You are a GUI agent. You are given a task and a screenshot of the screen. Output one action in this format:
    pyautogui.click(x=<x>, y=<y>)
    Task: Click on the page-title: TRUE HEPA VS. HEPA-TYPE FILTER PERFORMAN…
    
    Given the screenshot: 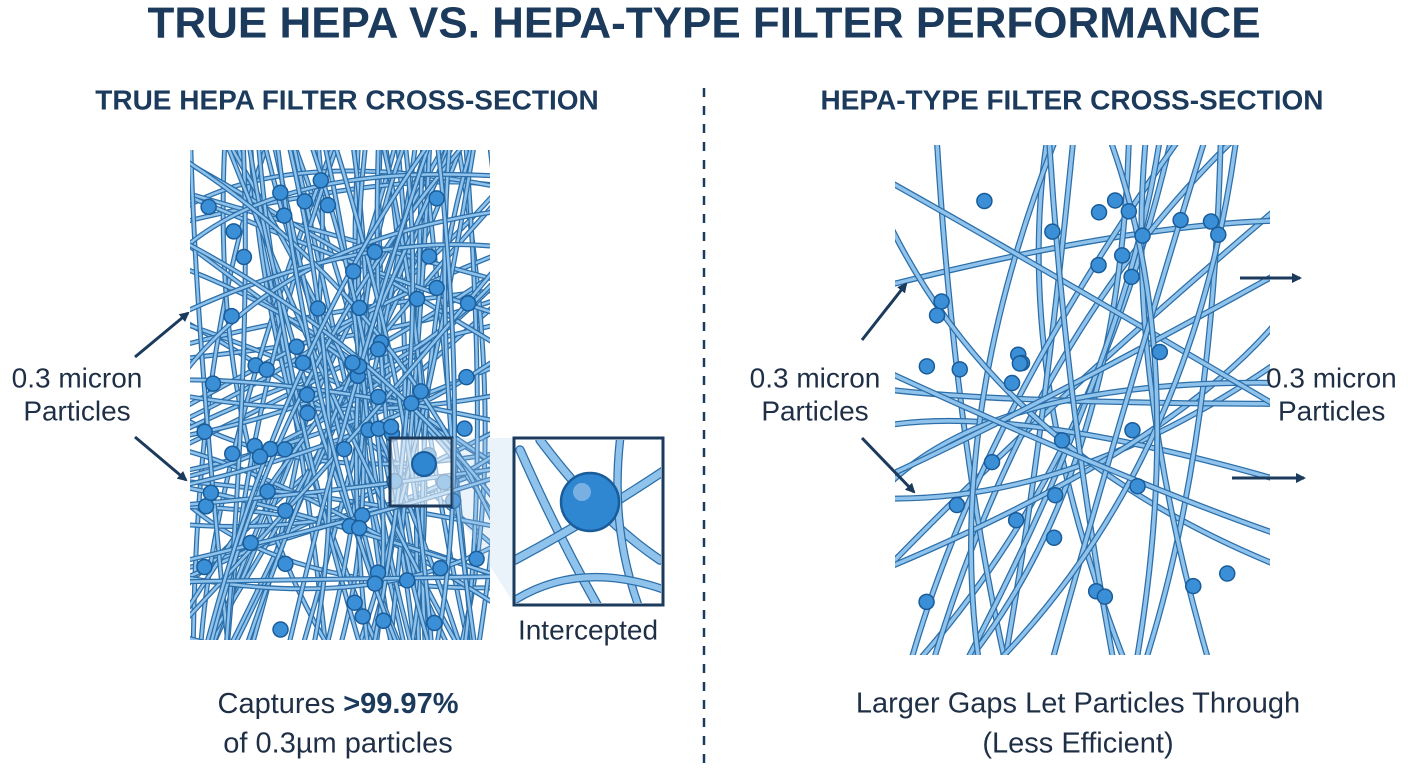 What is the action you would take?
    pyautogui.click(x=703, y=24)
    